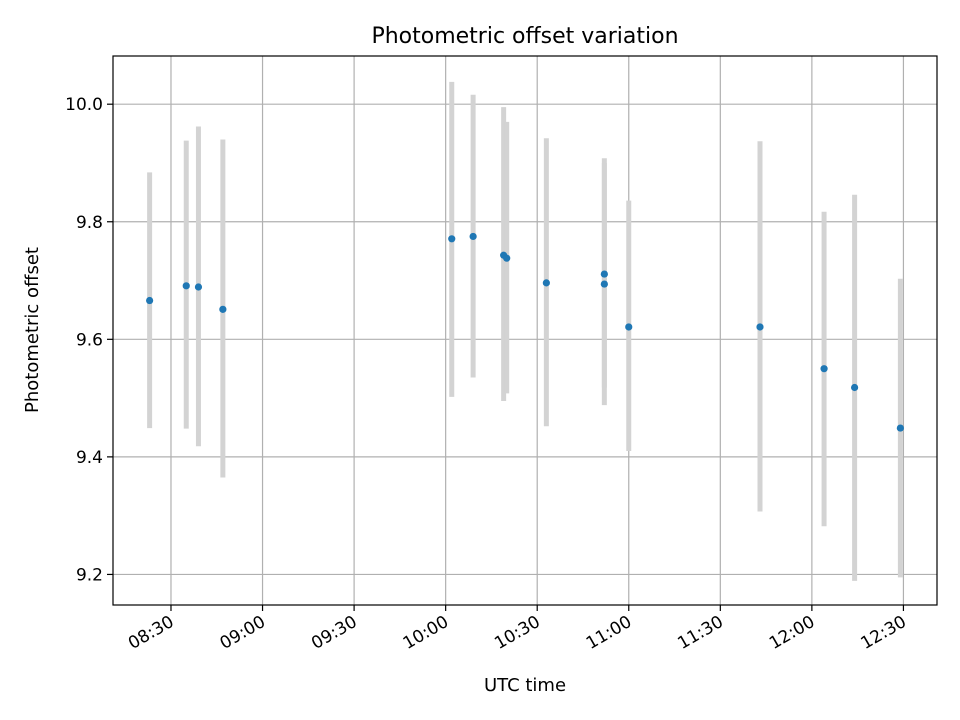  Describe the element at coordinates (524, 36) in the screenshot. I see `chart-title: Photometric offset variation` at that location.